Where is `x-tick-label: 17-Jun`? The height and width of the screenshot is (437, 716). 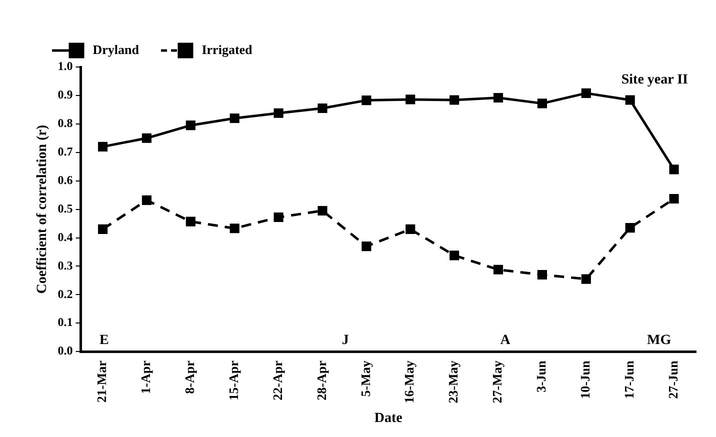 x-tick-label: 17-Jun is located at coordinates (628, 379).